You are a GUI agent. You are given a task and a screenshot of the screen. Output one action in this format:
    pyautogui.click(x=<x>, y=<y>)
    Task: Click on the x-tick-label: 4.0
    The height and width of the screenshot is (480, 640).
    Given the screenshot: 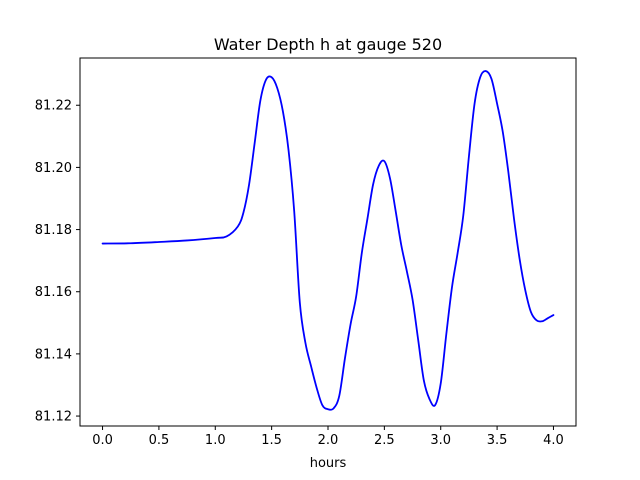 What is the action you would take?
    pyautogui.click(x=553, y=440)
    